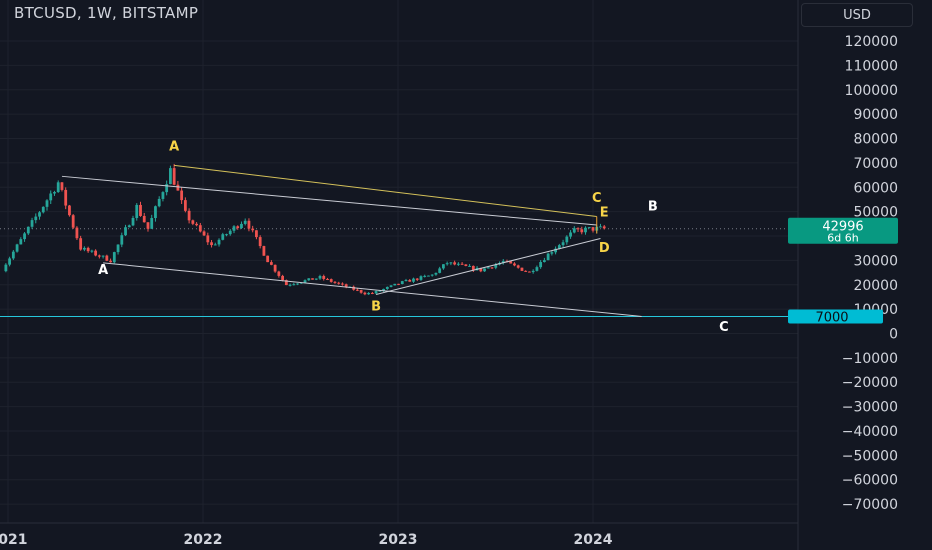  Describe the element at coordinates (875, 140) in the screenshot. I see `y-tick-label: 80000` at that location.